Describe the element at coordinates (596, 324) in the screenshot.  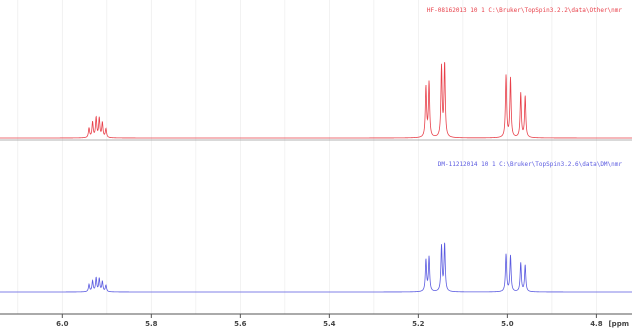
I see `x-tick-label: 4.8` at that location.